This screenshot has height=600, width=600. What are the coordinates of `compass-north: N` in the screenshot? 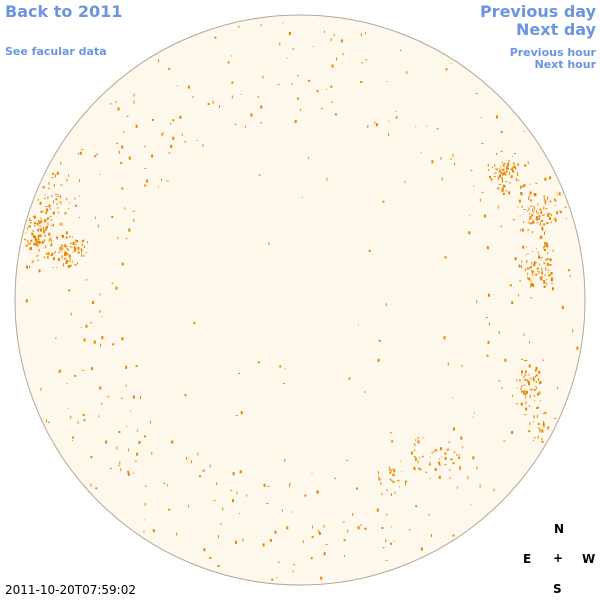 It's located at (559, 529).